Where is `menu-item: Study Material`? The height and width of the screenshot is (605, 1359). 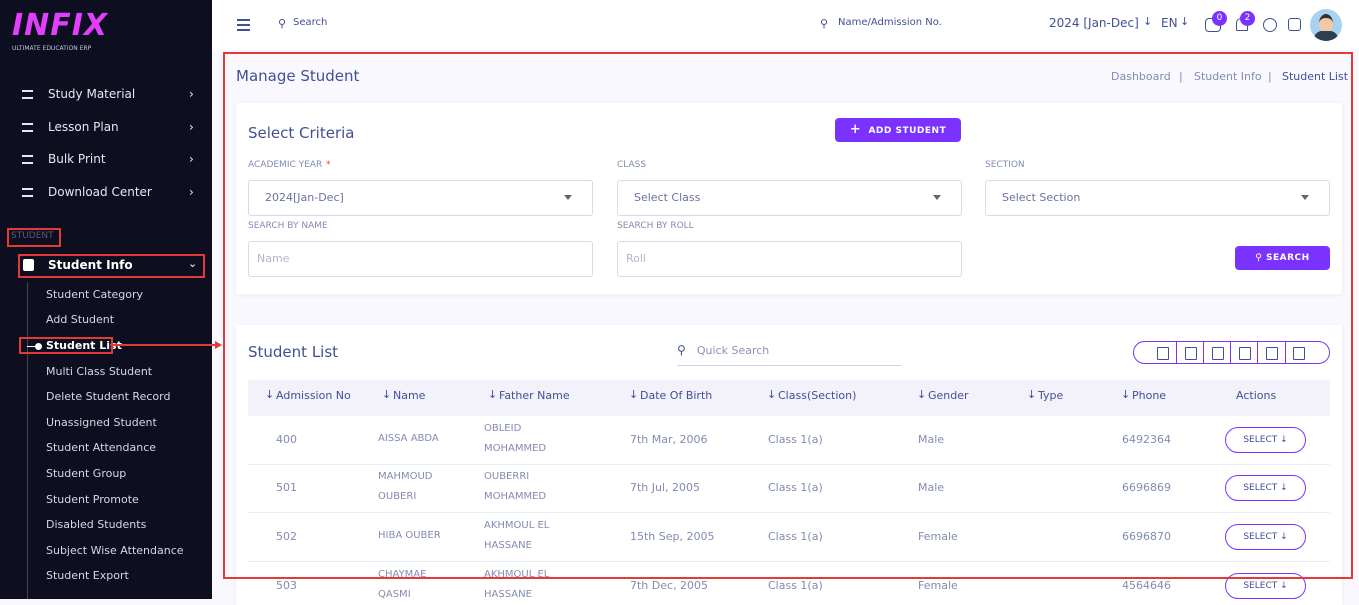
menu-item: Study Material is located at coordinates (92, 94).